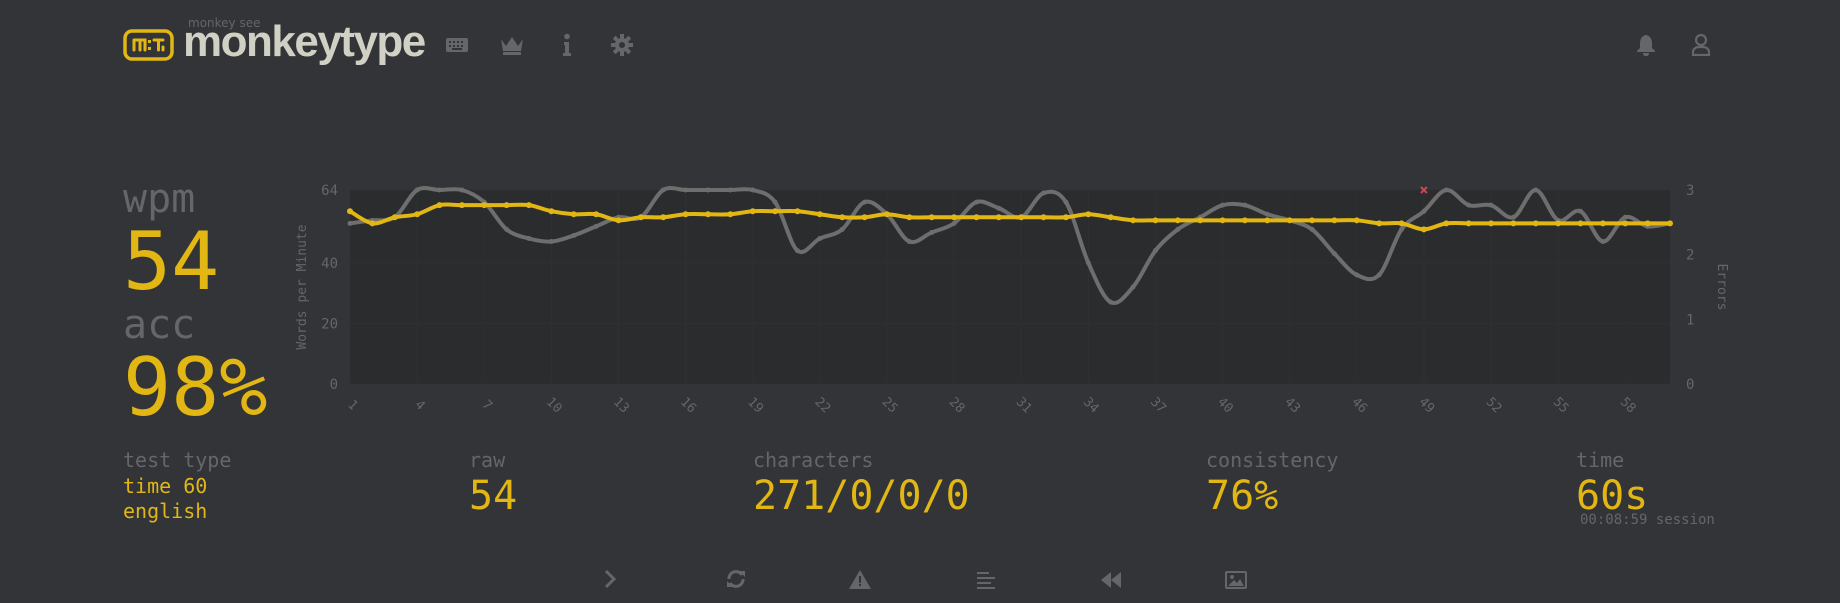 The height and width of the screenshot is (603, 1840). What do you see at coordinates (1721, 287) in the screenshot?
I see `y2-axis-label: Errors` at bounding box center [1721, 287].